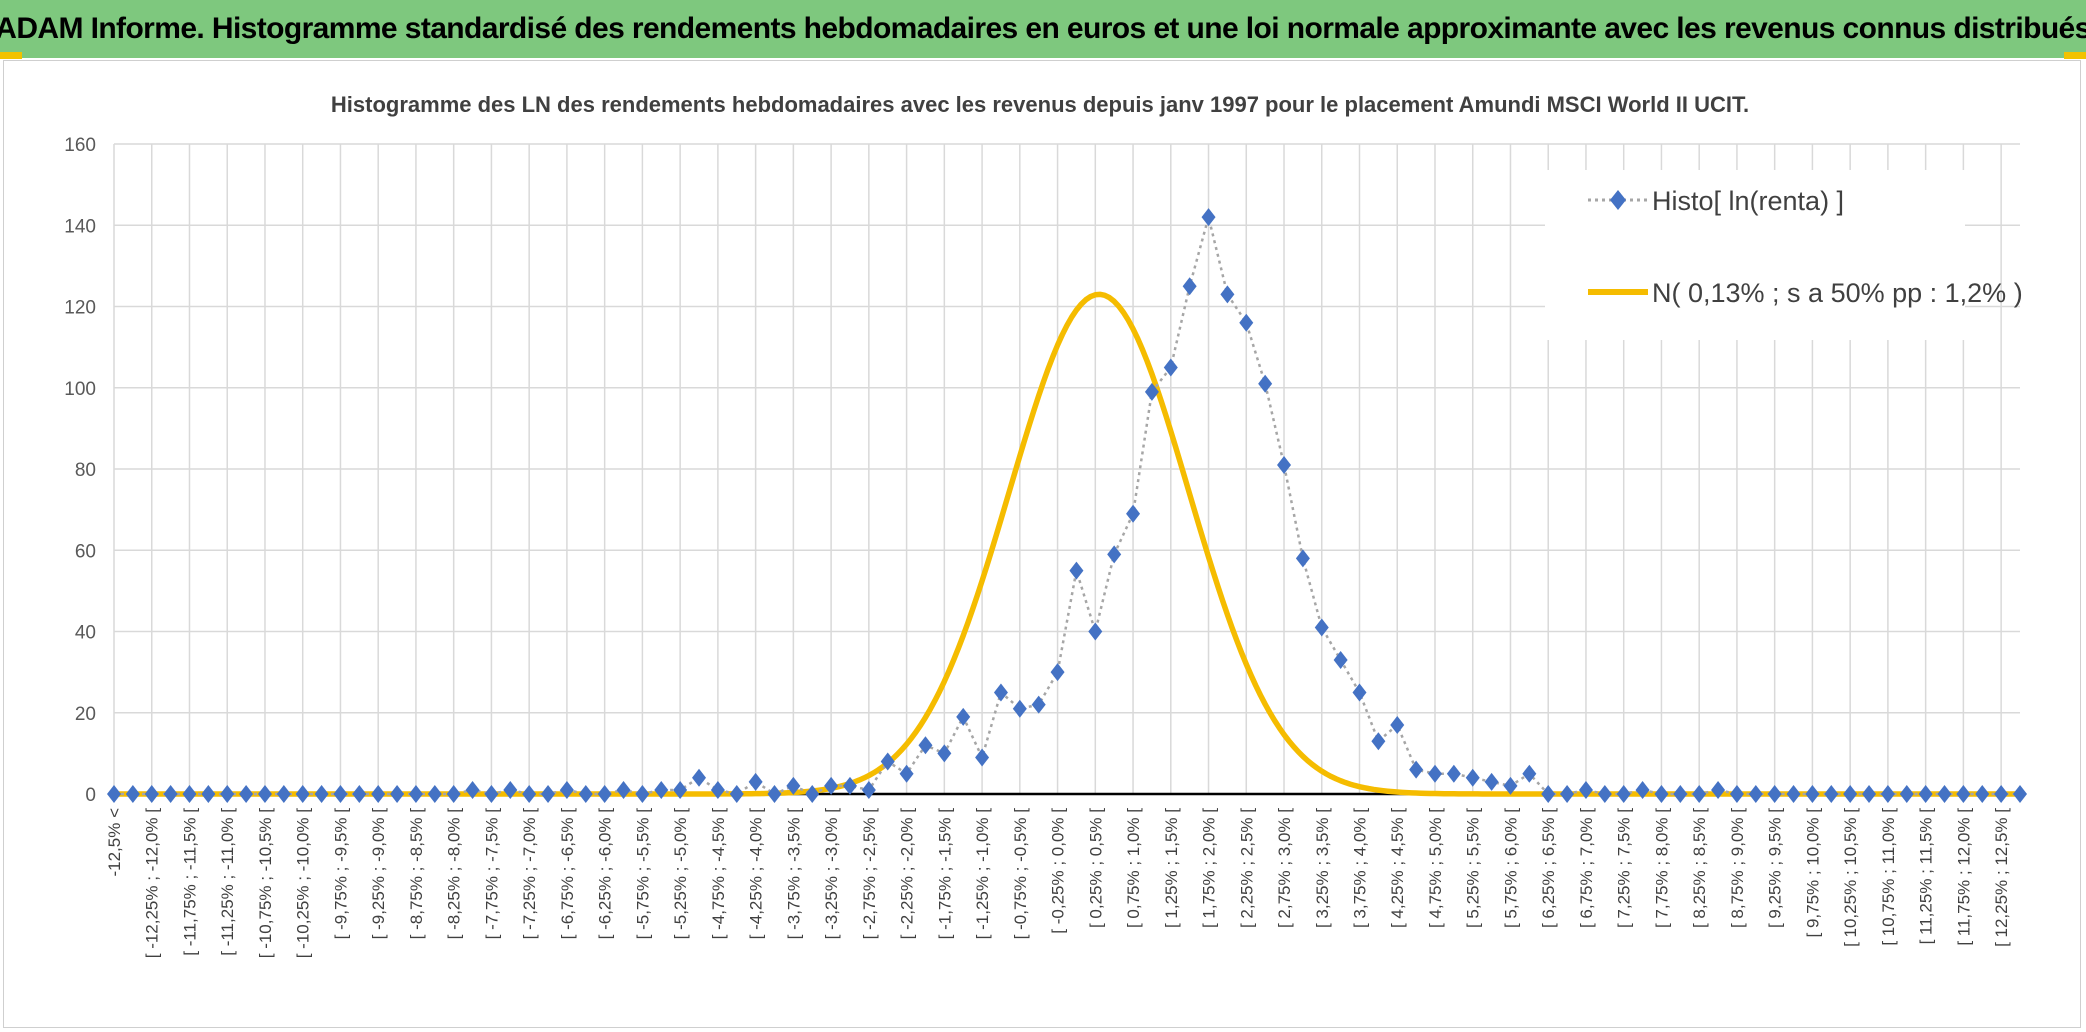 Image resolution: width=2086 pixels, height=1032 pixels. I want to click on x-tick-label: [ -8,25% ; -8,0% [, so click(454, 874).